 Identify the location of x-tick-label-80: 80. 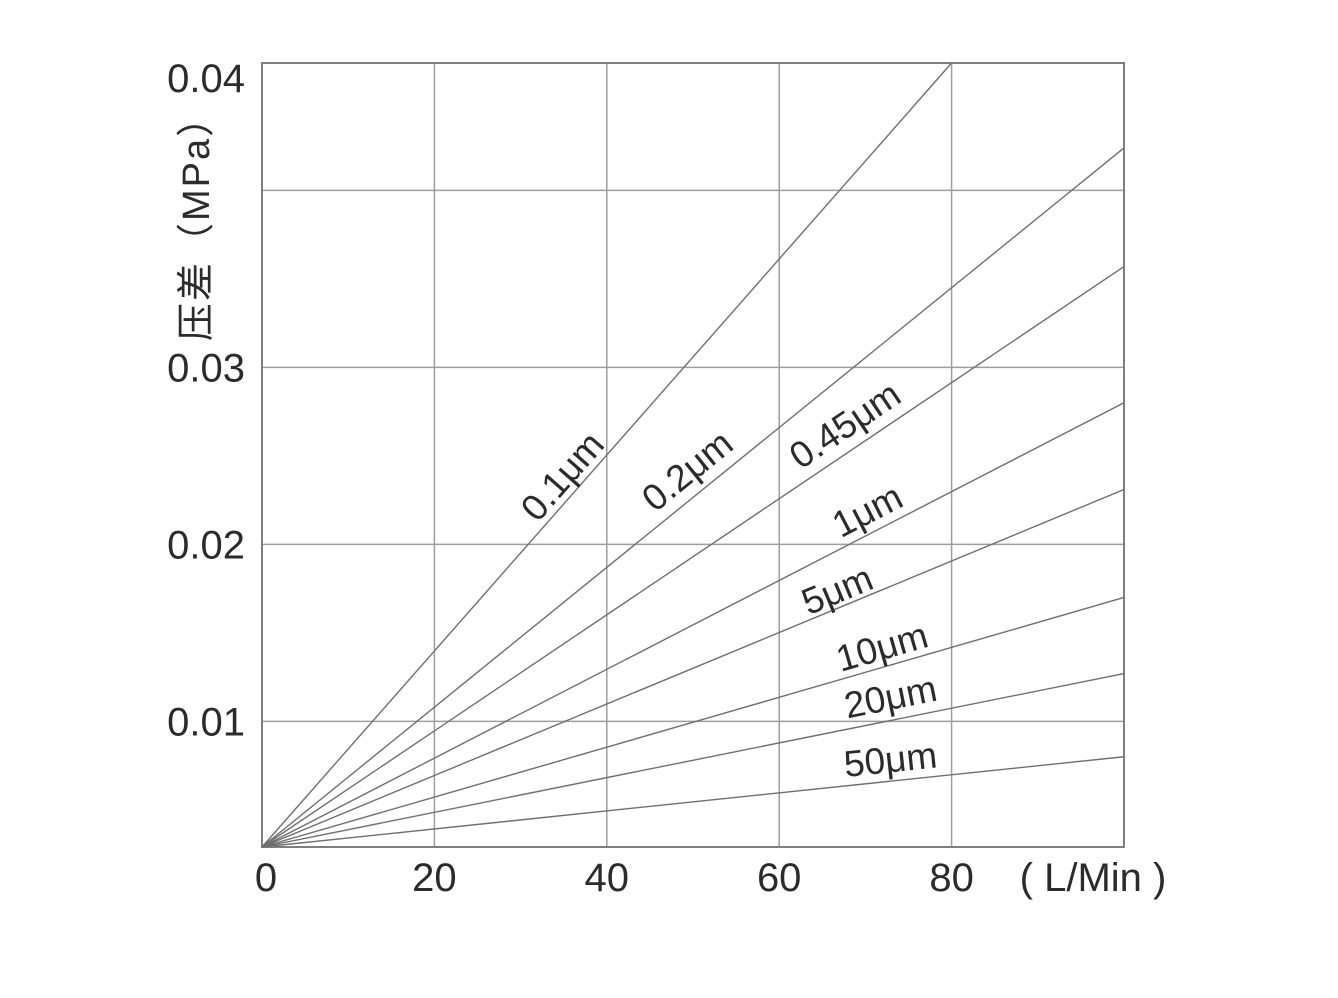
(951, 878).